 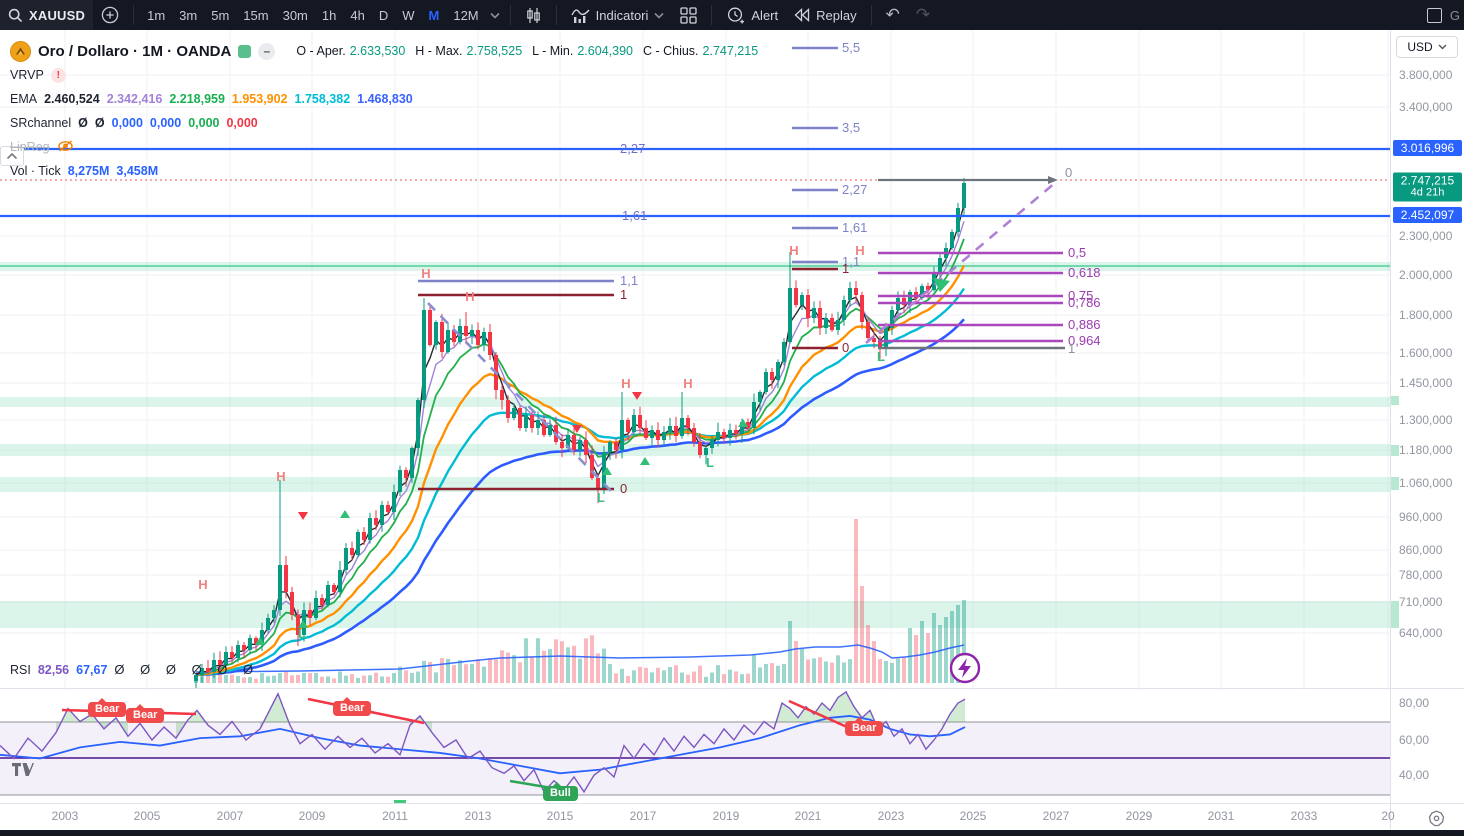 I want to click on svg-text: 0,75, so click(x=1080, y=295).